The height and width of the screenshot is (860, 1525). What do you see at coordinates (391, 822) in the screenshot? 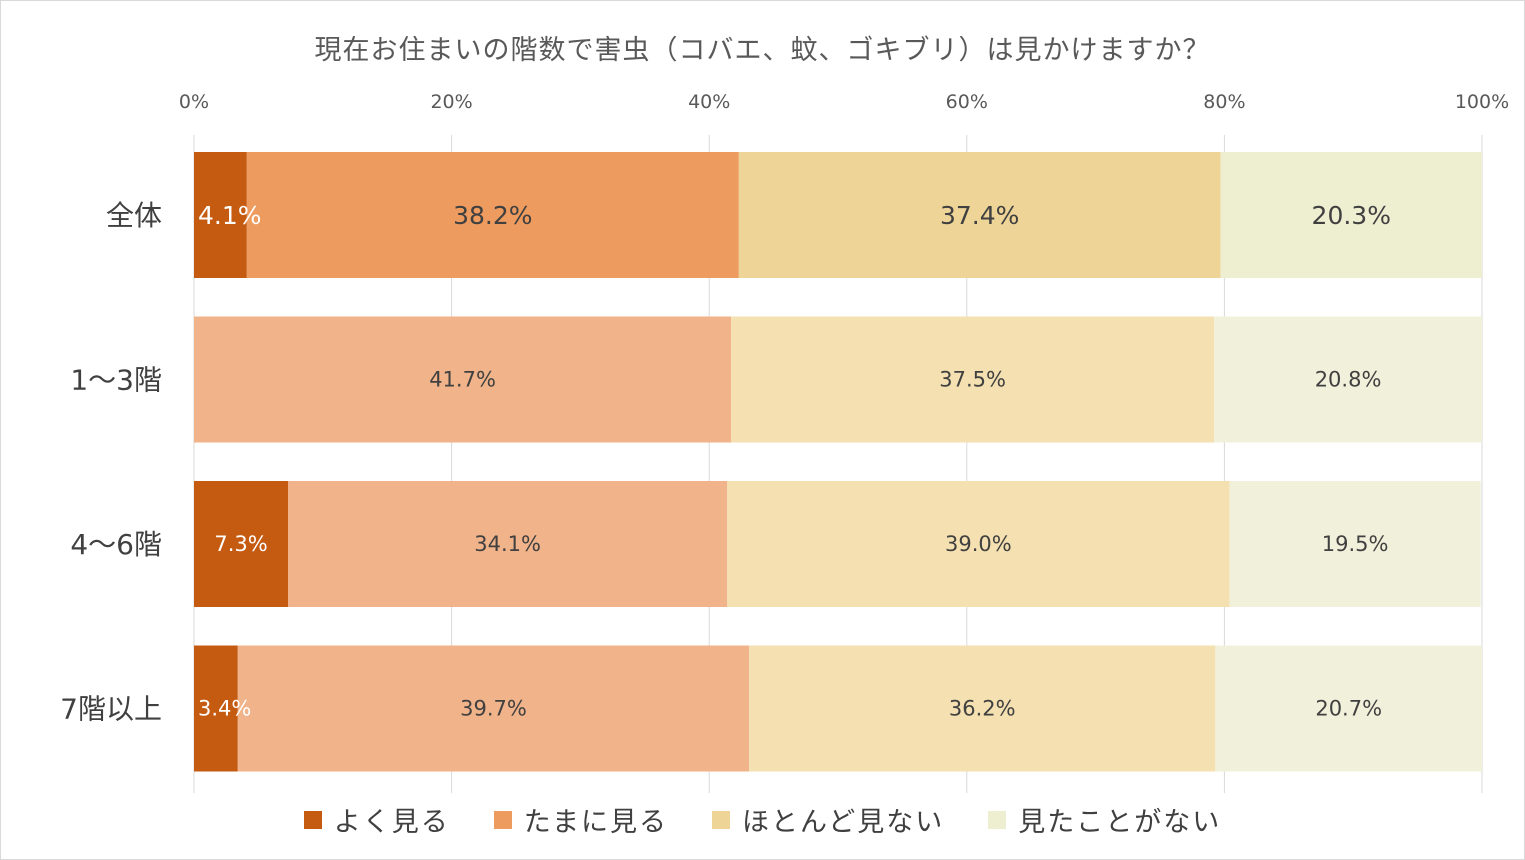
I see `legend-label: よく見る` at bounding box center [391, 822].